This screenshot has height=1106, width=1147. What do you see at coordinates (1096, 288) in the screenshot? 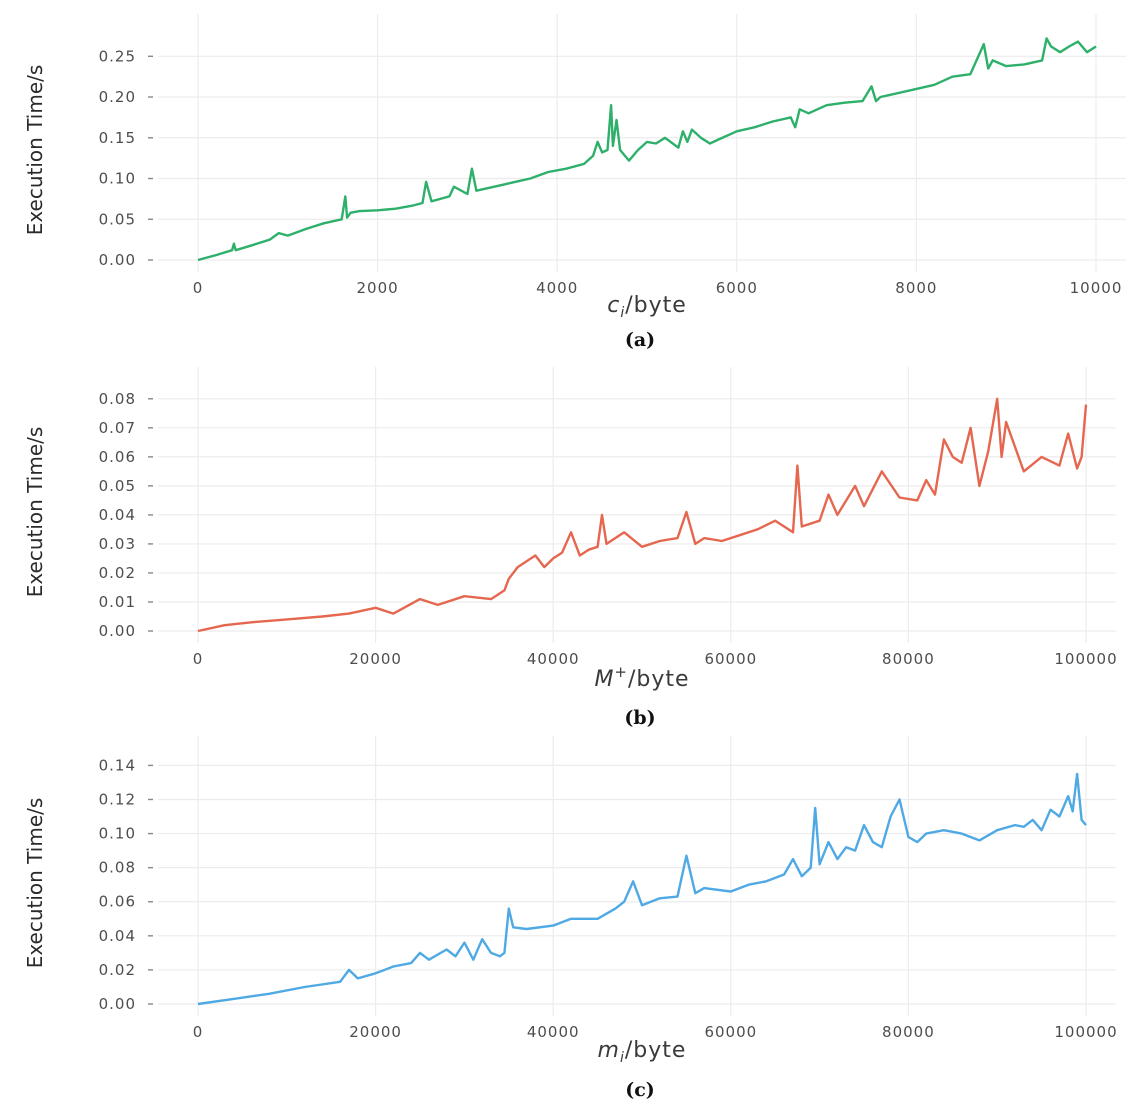
I see `x-tick-label: 10000` at bounding box center [1096, 288].